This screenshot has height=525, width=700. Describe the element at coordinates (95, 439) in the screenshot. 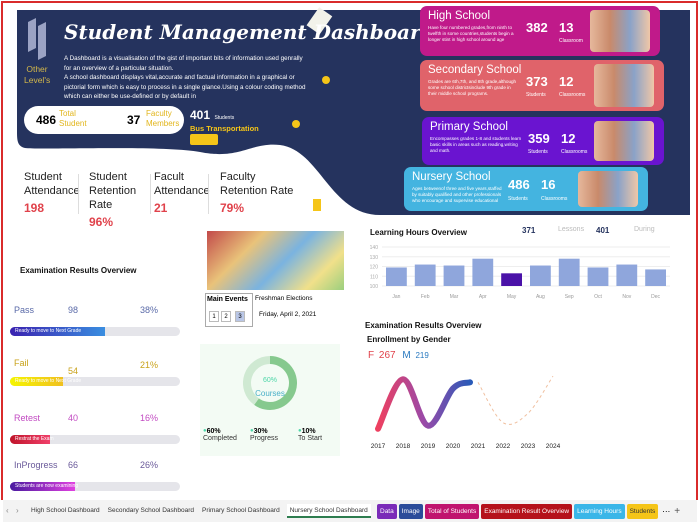

I see `exam-progress-bar: Restrat the Exam` at that location.